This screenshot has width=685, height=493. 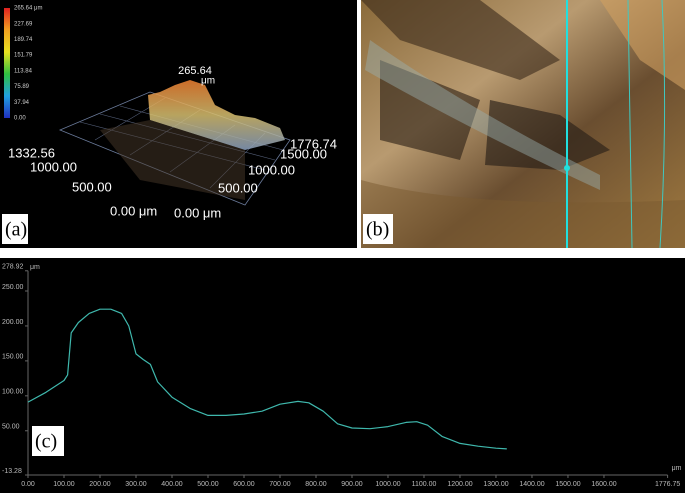 What do you see at coordinates (567, 168) in the screenshot?
I see `profile-marker` at bounding box center [567, 168].